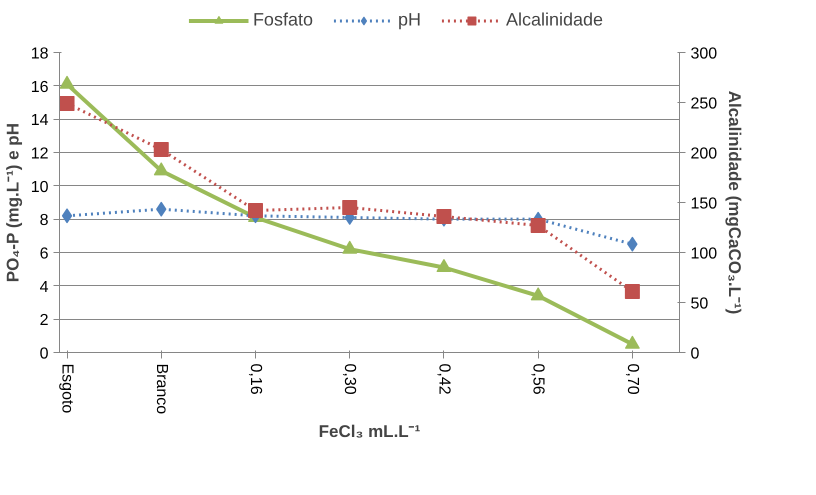 Image resolution: width=816 pixels, height=495 pixels. What do you see at coordinates (13, 202) in the screenshot?
I see `y-axis-title: PO₄-P (mg.L⁻¹) e pH` at bounding box center [13, 202].